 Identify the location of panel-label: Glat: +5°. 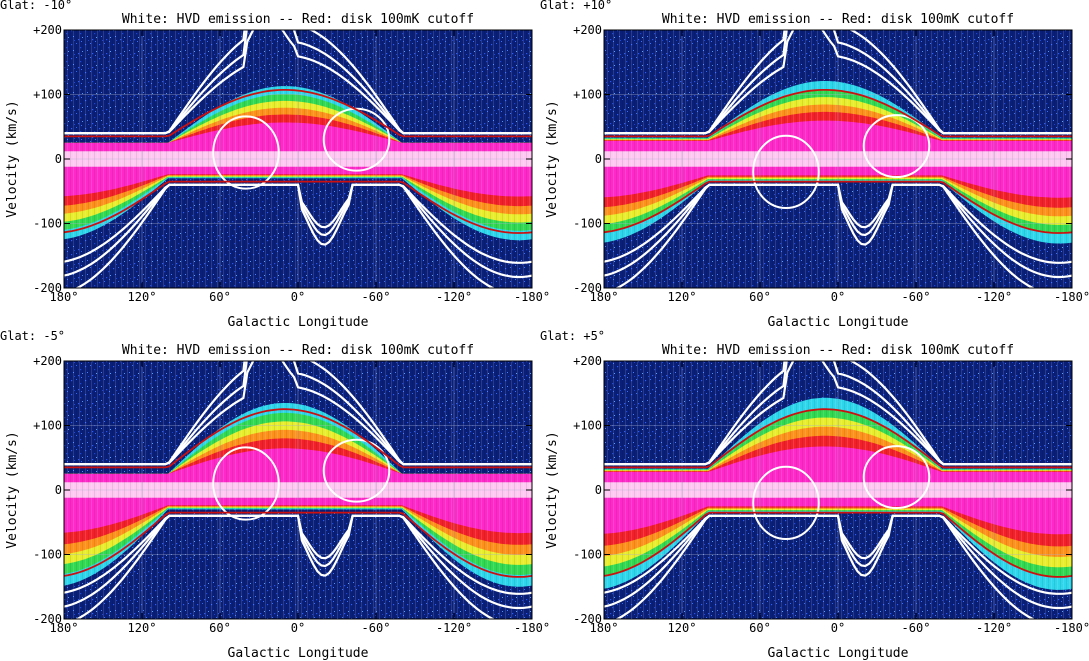
(572, 336).